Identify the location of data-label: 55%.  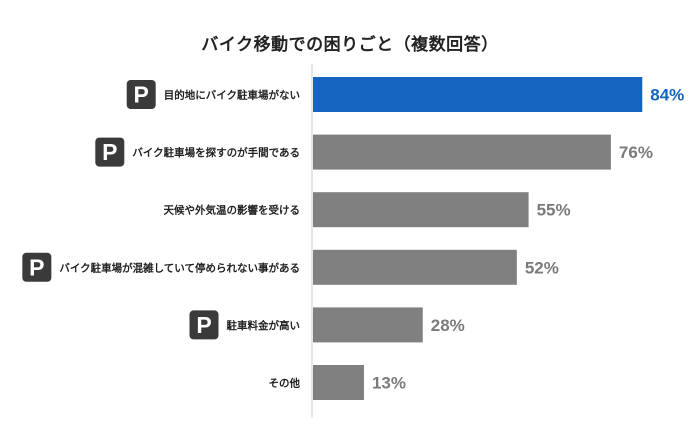
(554, 210).